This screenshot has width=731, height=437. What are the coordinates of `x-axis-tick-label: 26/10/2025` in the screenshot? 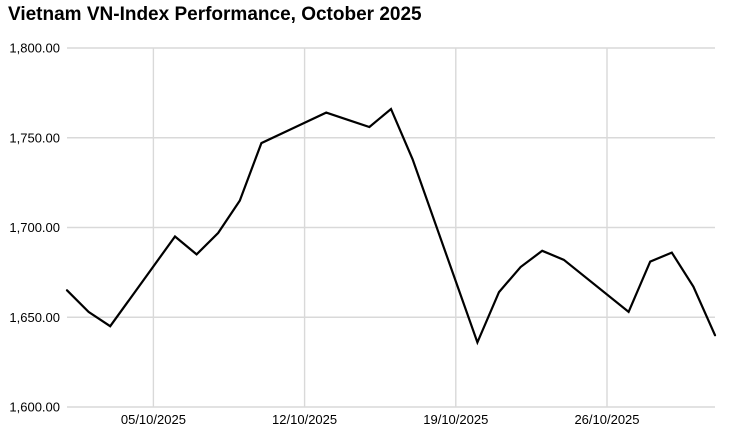 It's located at (606, 419).